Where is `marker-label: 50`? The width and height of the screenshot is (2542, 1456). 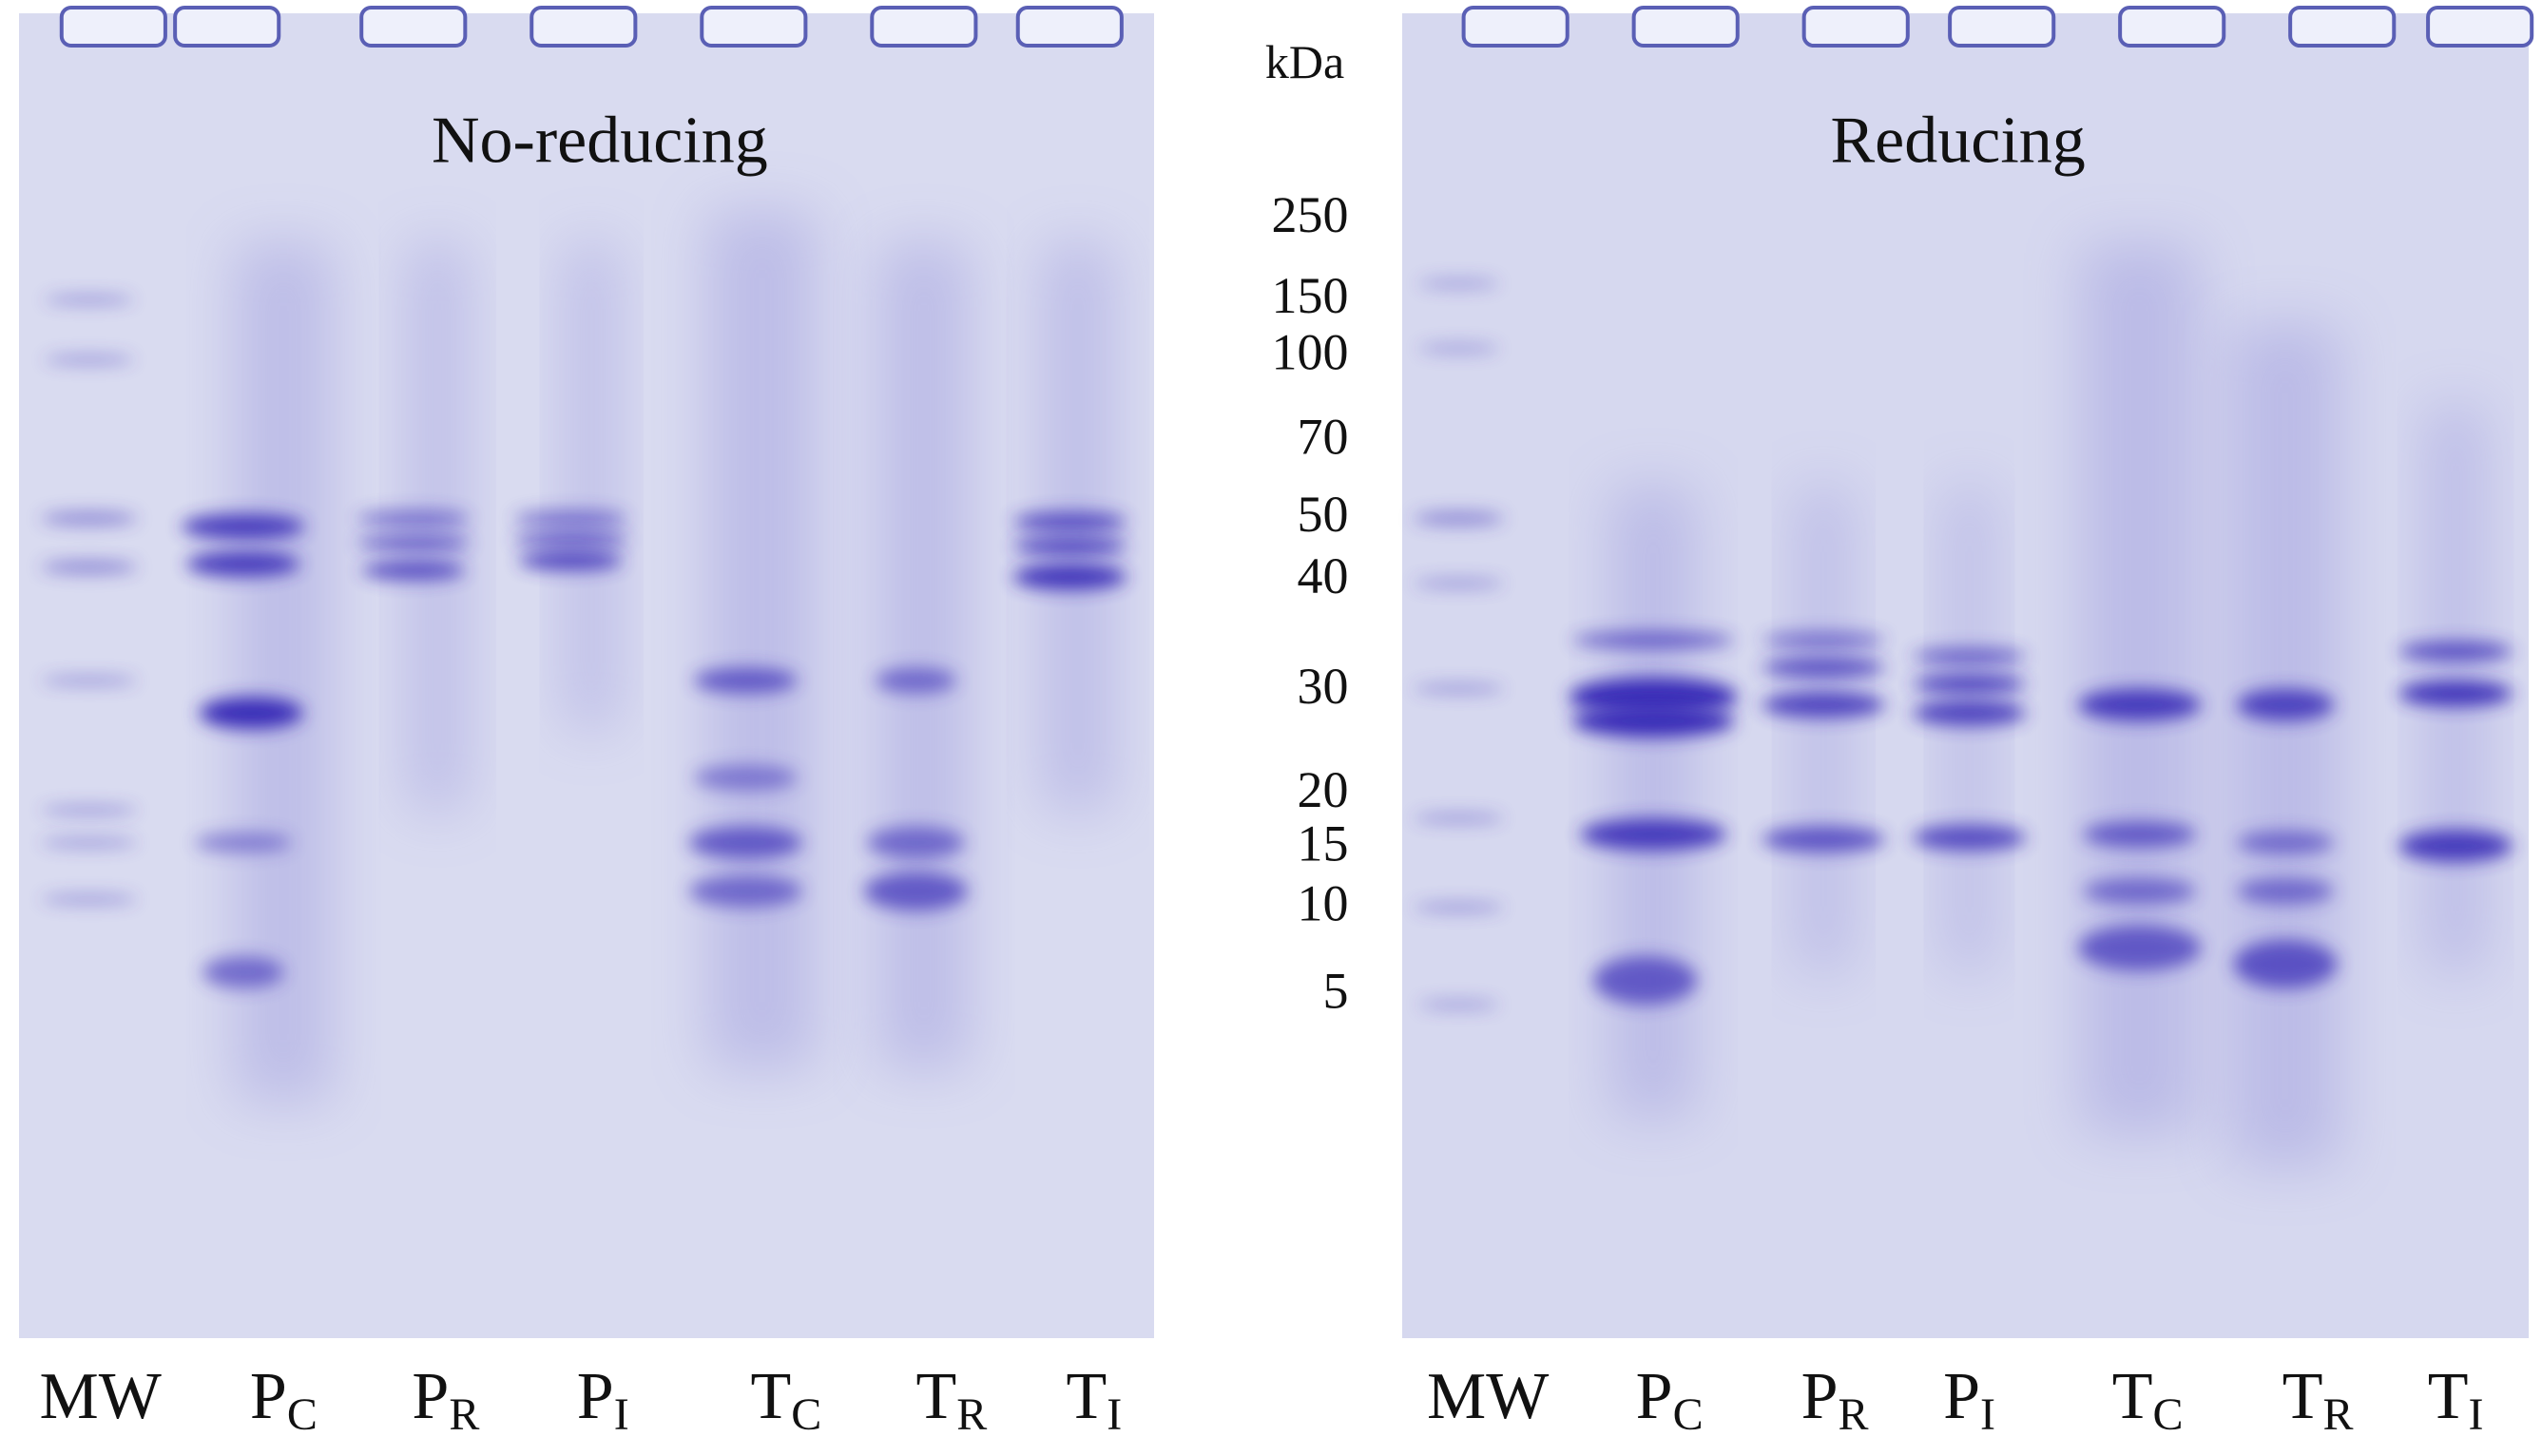 marker-label: 50 is located at coordinates (1323, 514).